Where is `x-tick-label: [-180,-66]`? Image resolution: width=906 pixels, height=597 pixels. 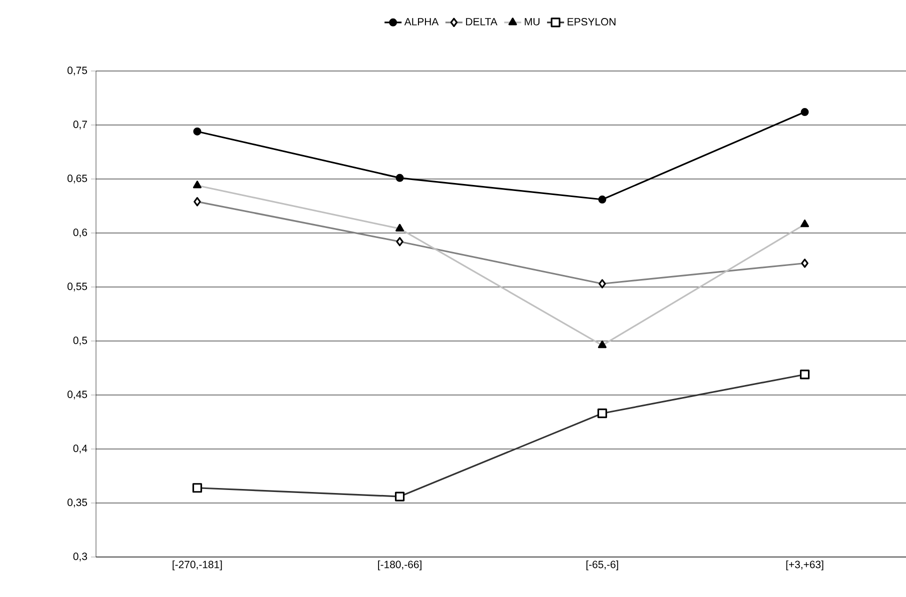
x-tick-label: [-180,-66] is located at coordinates (400, 565).